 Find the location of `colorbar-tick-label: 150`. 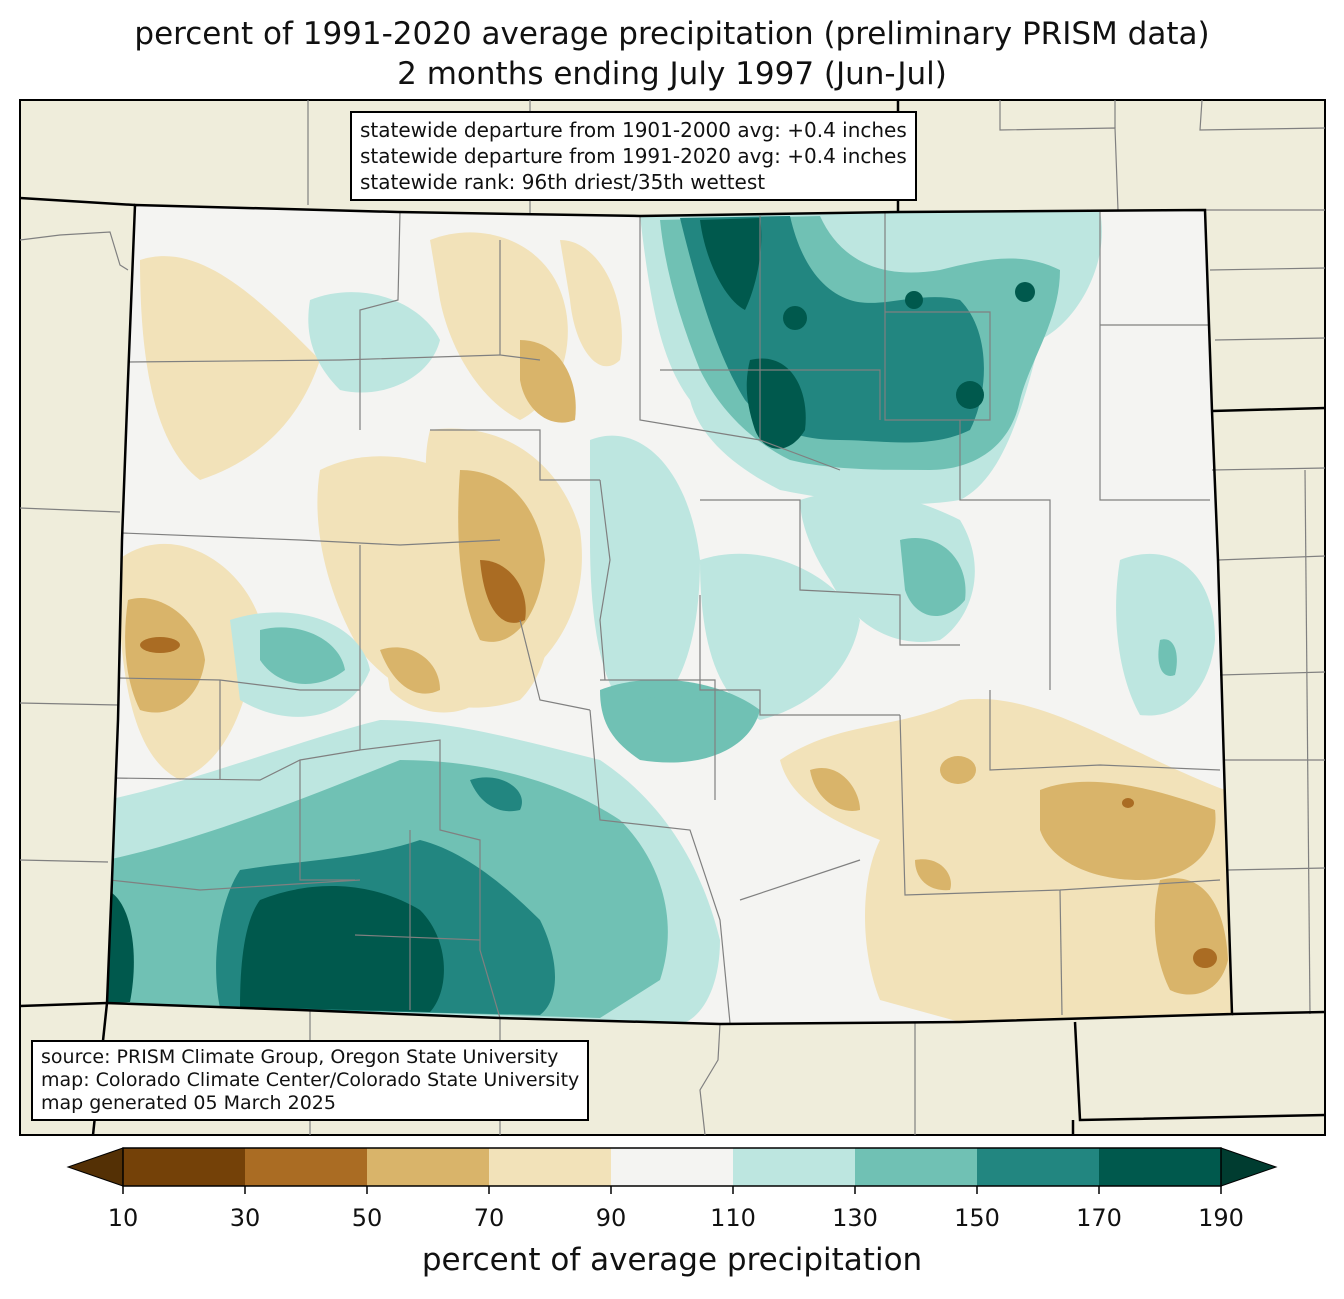

colorbar-tick-label: 150 is located at coordinates (977, 1218).